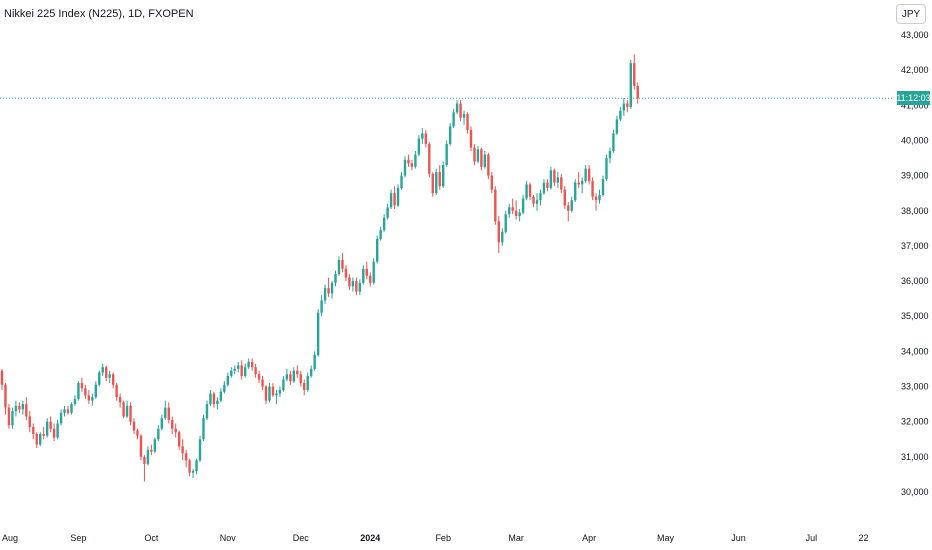  Describe the element at coordinates (915, 70) in the screenshot. I see `y-tick-label: 42,000` at that location.